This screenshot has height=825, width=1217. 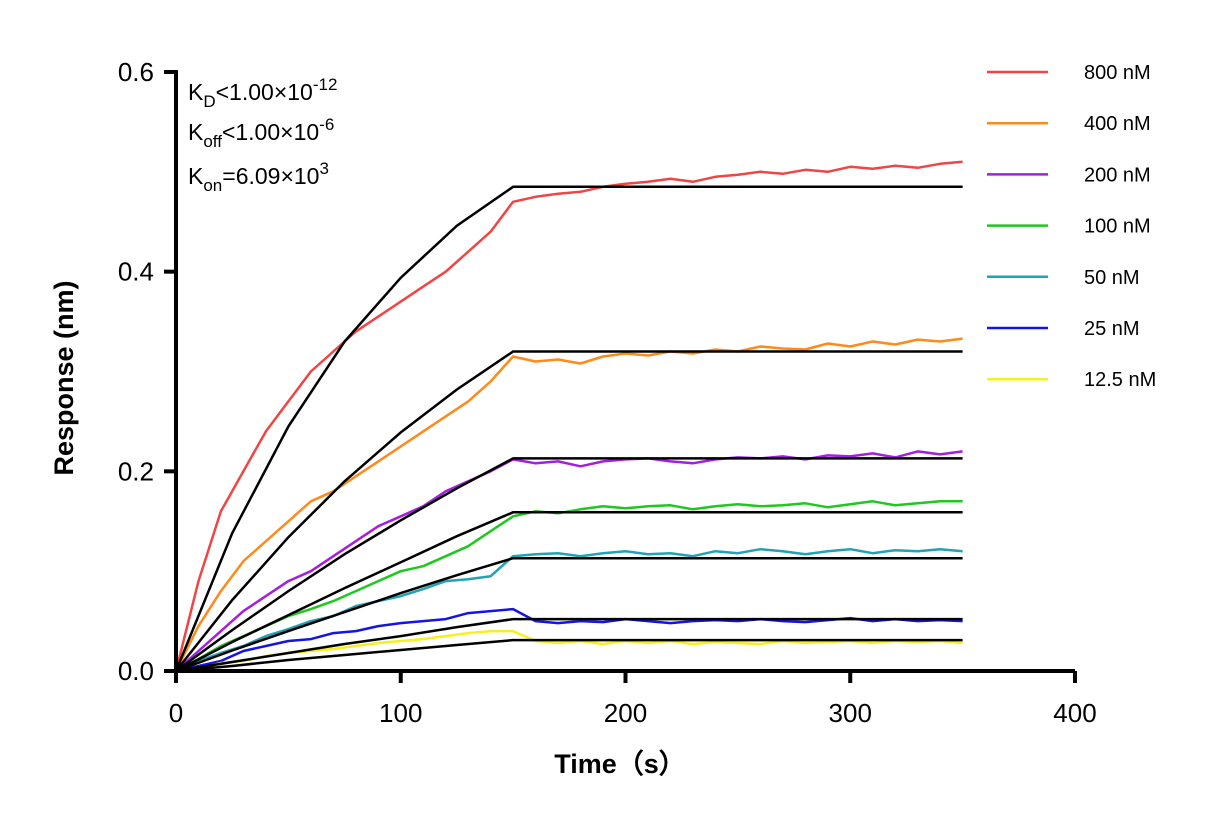 I want to click on legend-label: 12.5 nM, so click(x=1120, y=380).